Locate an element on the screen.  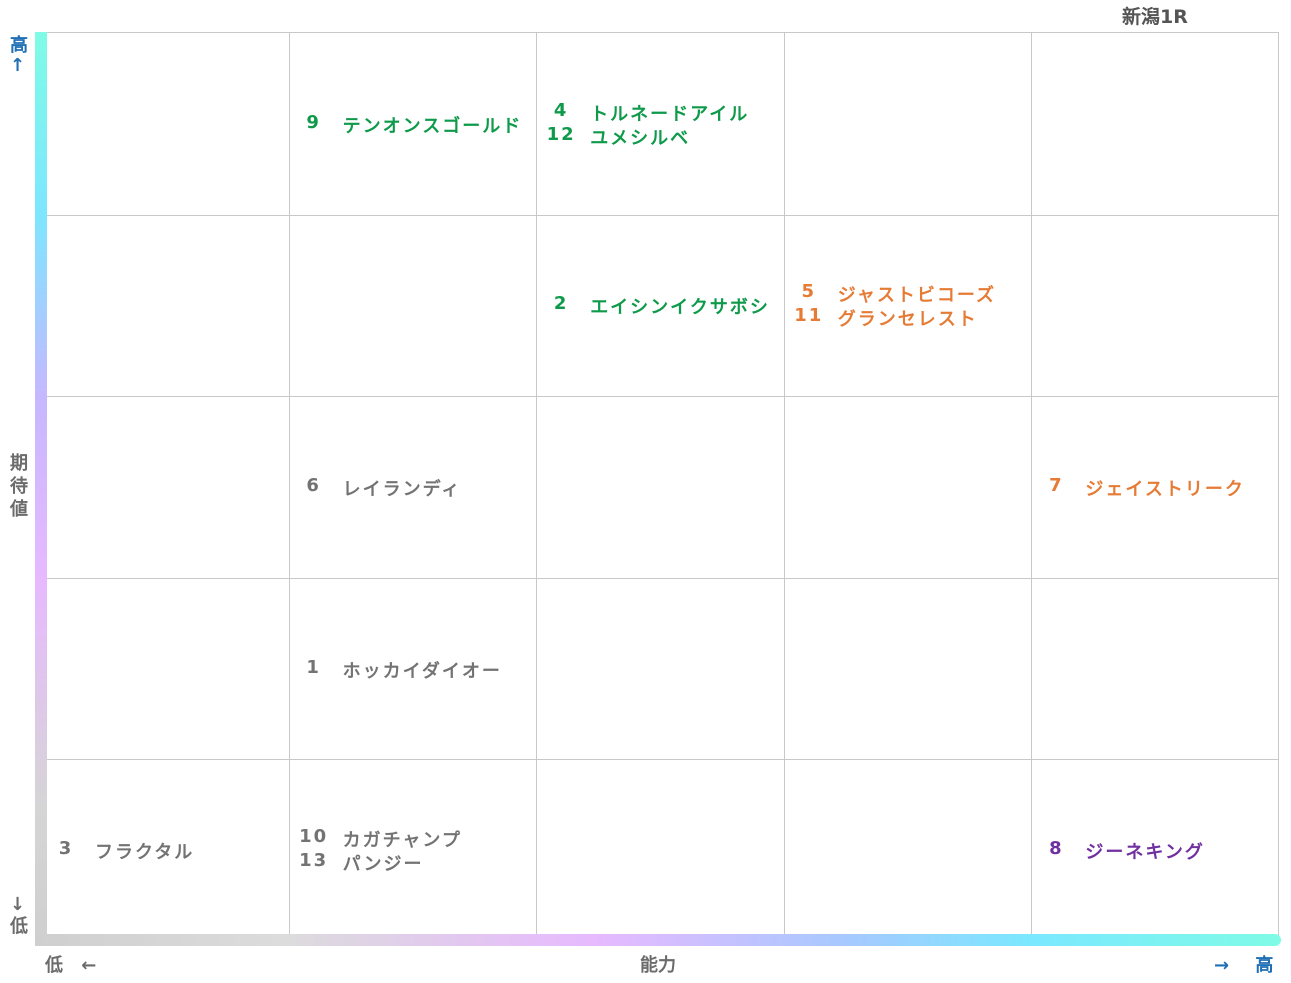
entry-name: ジーネキング is located at coordinates (1145, 853).